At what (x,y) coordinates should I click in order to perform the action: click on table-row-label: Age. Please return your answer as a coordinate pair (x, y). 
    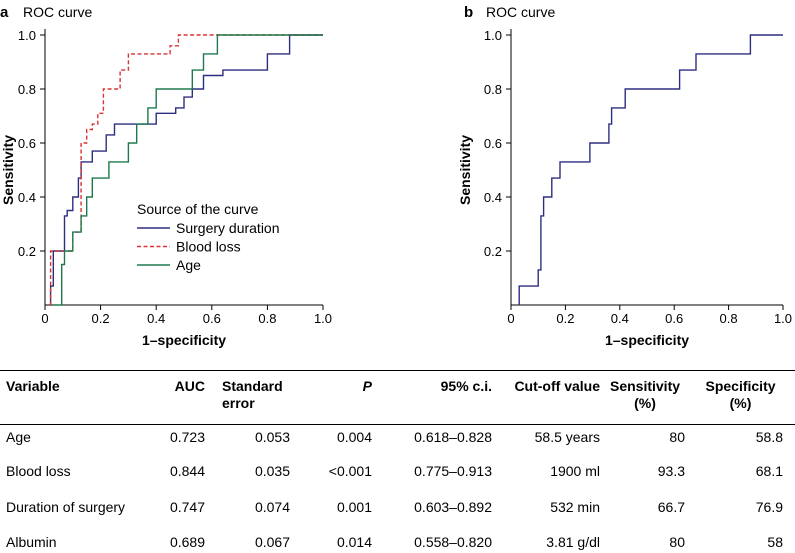
    Looking at the image, I should click on (18, 437).